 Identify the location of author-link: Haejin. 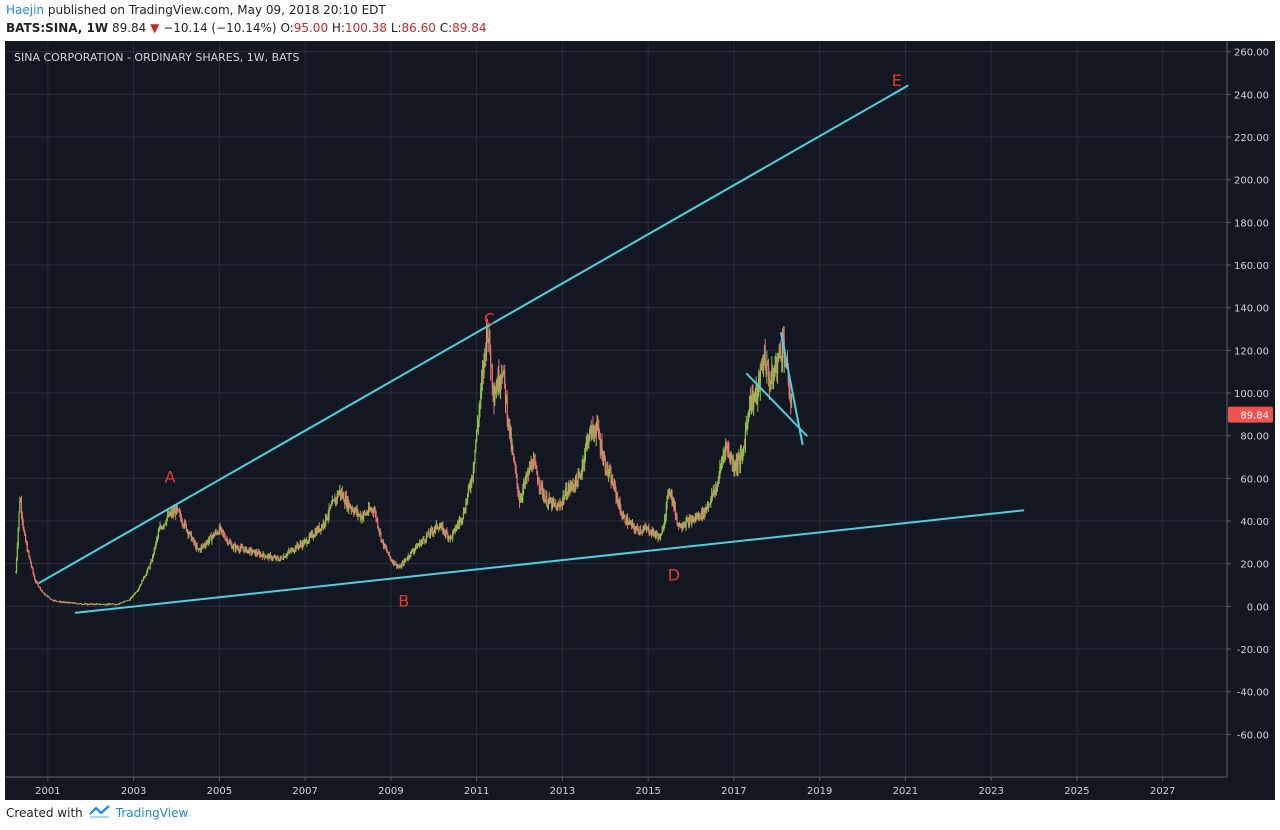
(25, 10).